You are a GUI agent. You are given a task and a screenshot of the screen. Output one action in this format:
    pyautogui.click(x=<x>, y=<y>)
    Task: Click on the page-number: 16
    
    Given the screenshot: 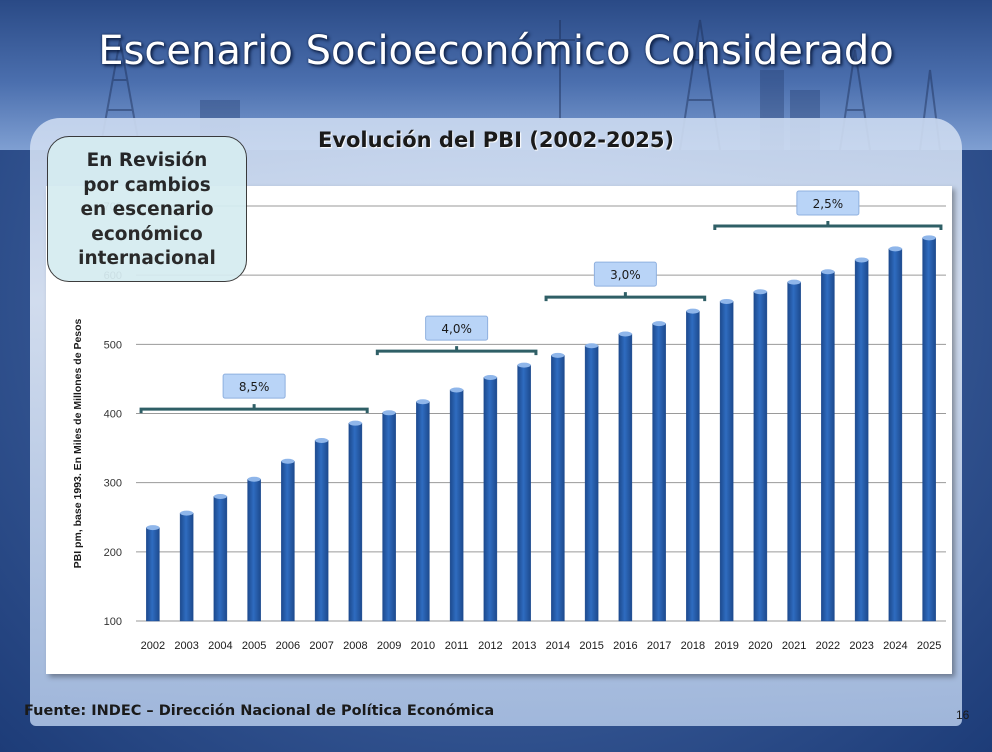 What is the action you would take?
    pyautogui.click(x=963, y=715)
    